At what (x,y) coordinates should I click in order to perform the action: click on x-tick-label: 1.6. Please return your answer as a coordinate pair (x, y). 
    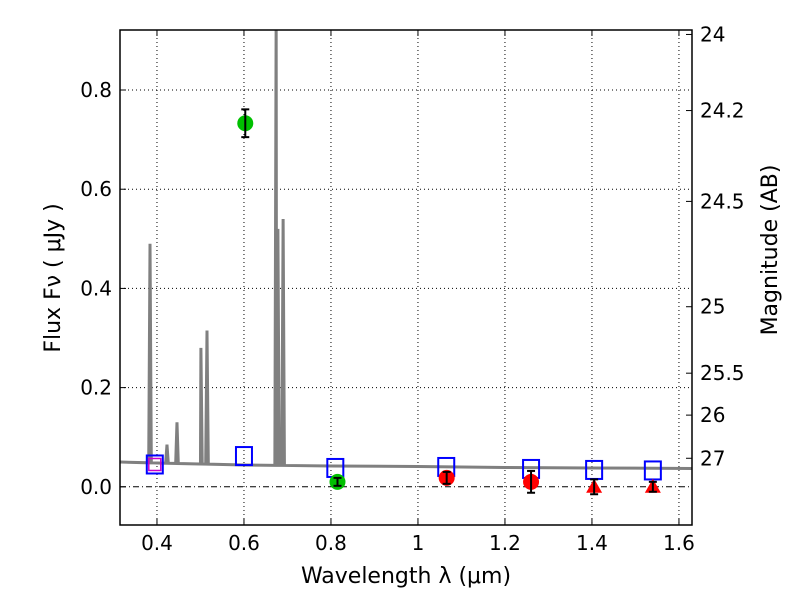
    Looking at the image, I should click on (679, 543).